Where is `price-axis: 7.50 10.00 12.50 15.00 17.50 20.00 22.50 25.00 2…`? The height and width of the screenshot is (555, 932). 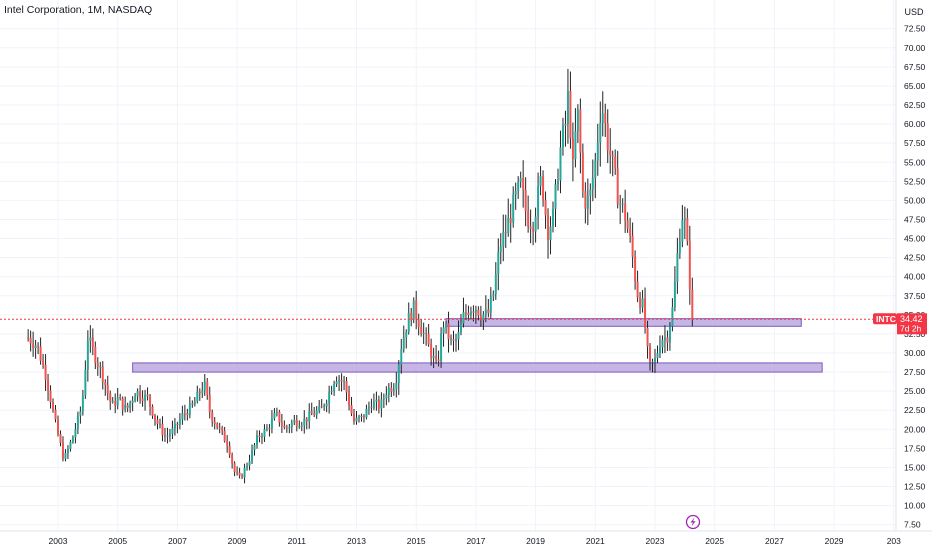
price-axis: 7.50 10.00 12.50 15.00 17.50 20.00 22.50 25.00 2… is located at coordinates (915, 277).